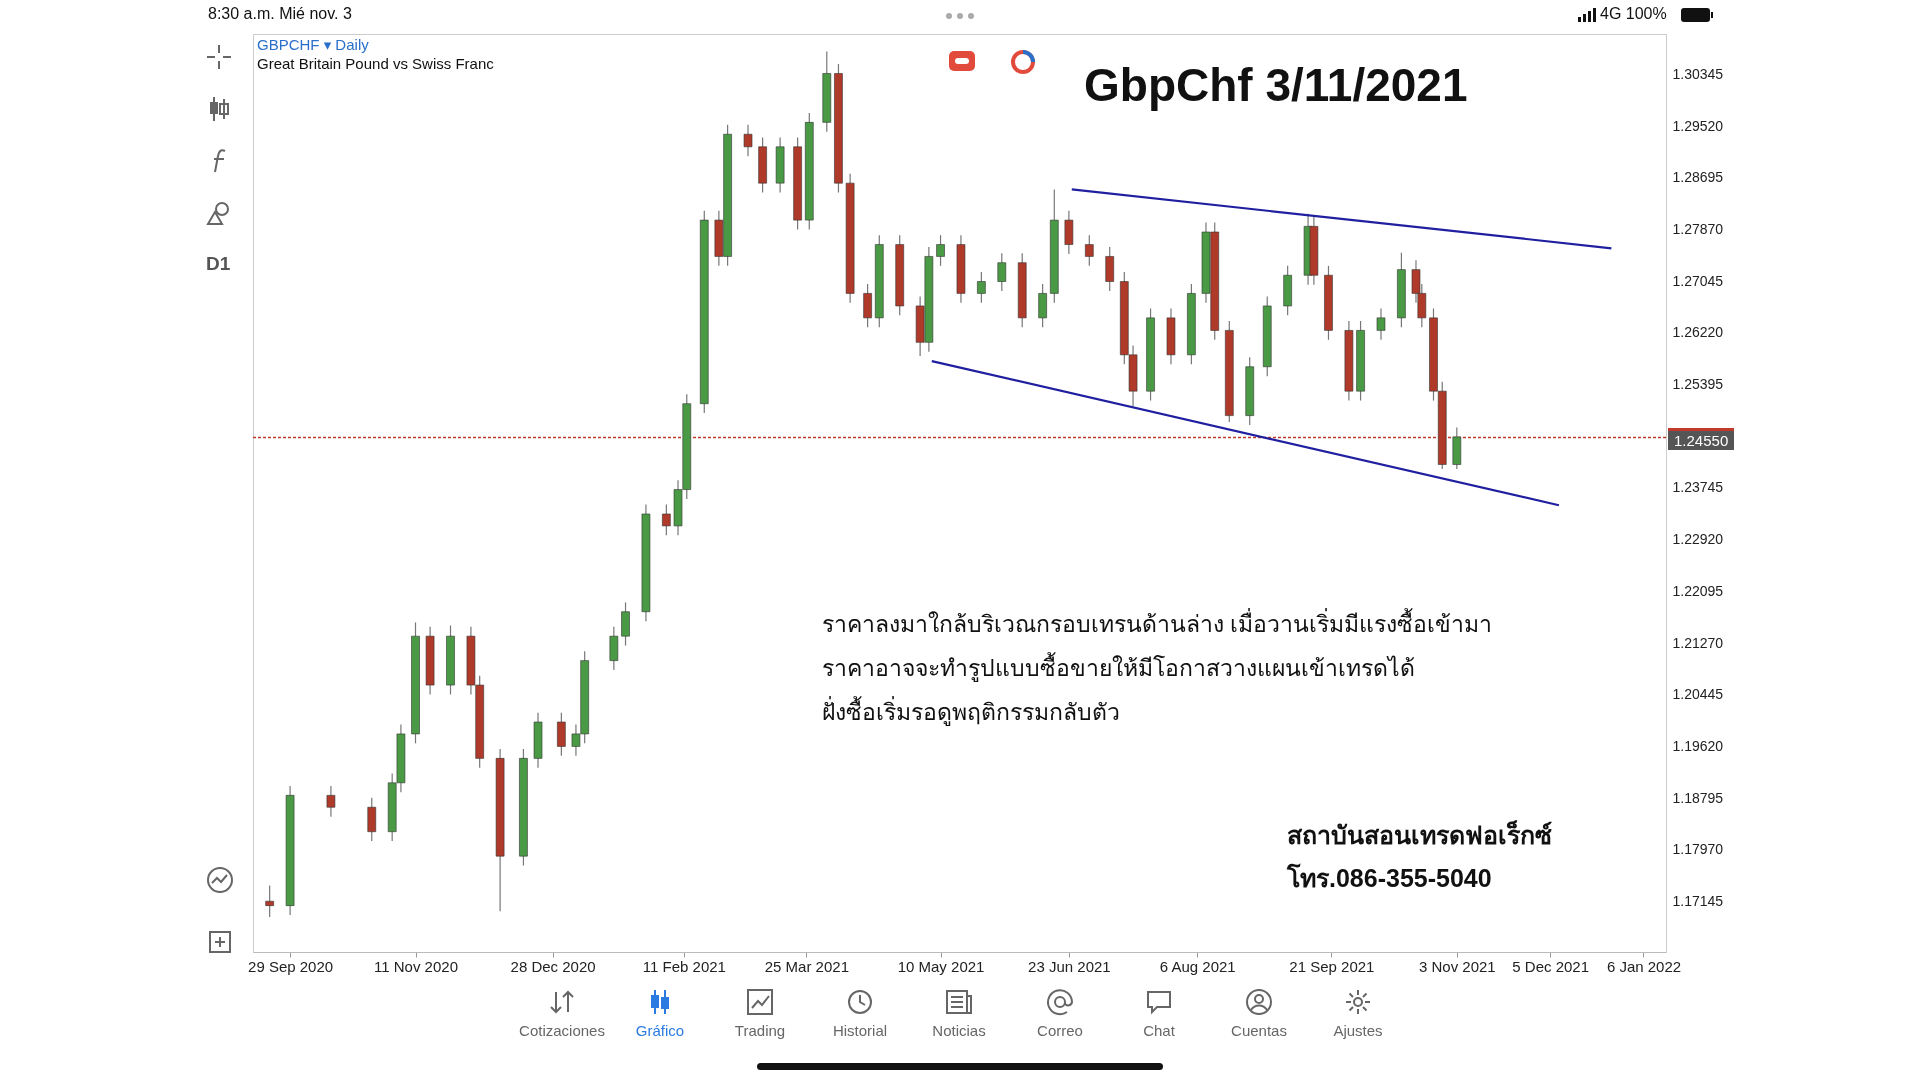 The image size is (1920, 1080). Describe the element at coordinates (1069, 966) in the screenshot. I see `x-tick-label: 23 Jun 2021` at that location.